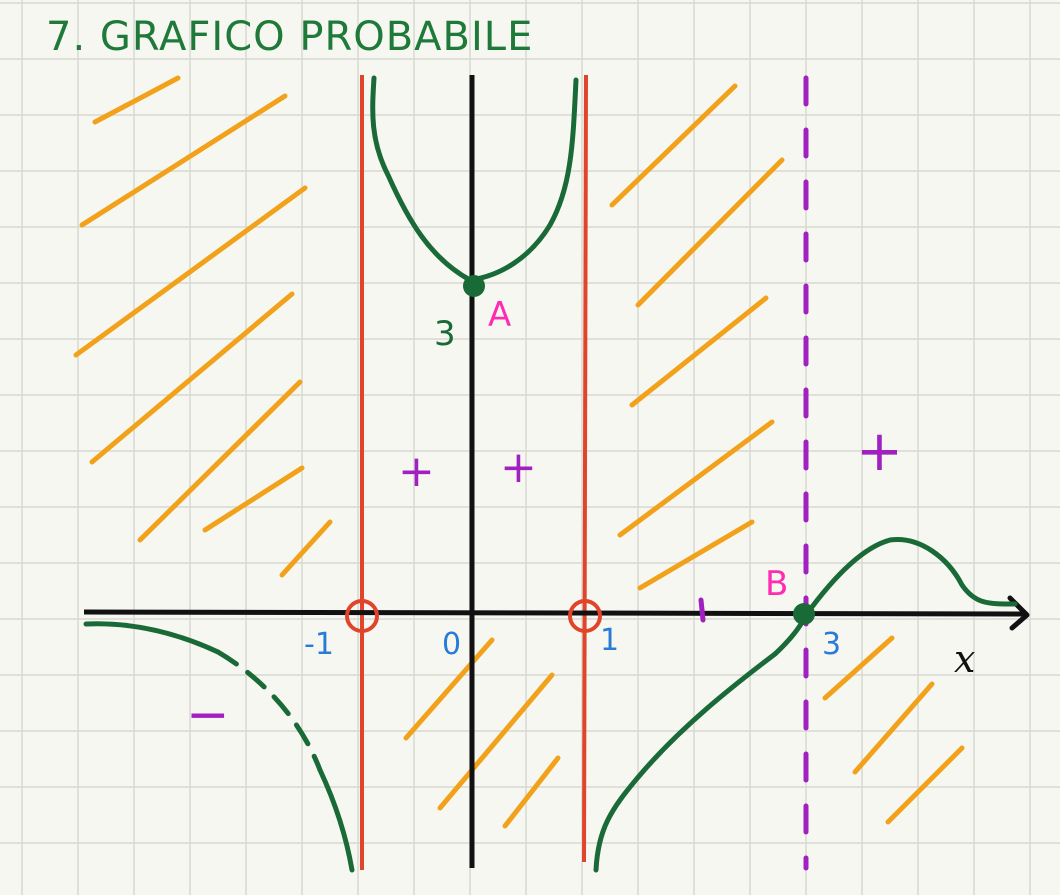 Image resolution: width=1060 pixels, height=895 pixels. Describe the element at coordinates (804, 614) in the screenshot. I see `point-b` at that location.